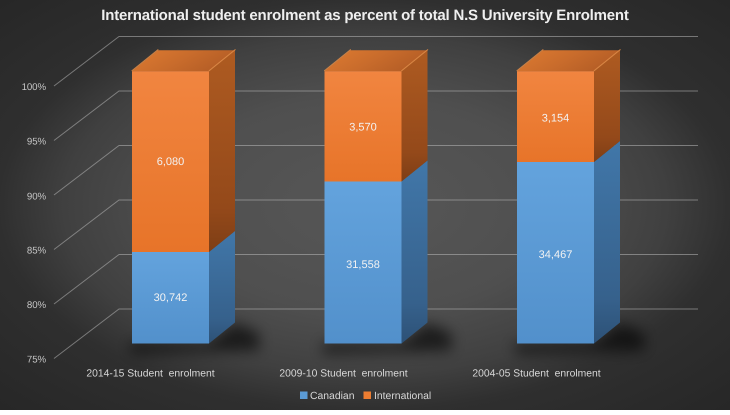 Image resolution: width=730 pixels, height=415 pixels. What do you see at coordinates (171, 298) in the screenshot?
I see `svg-text: 30,742` at bounding box center [171, 298].